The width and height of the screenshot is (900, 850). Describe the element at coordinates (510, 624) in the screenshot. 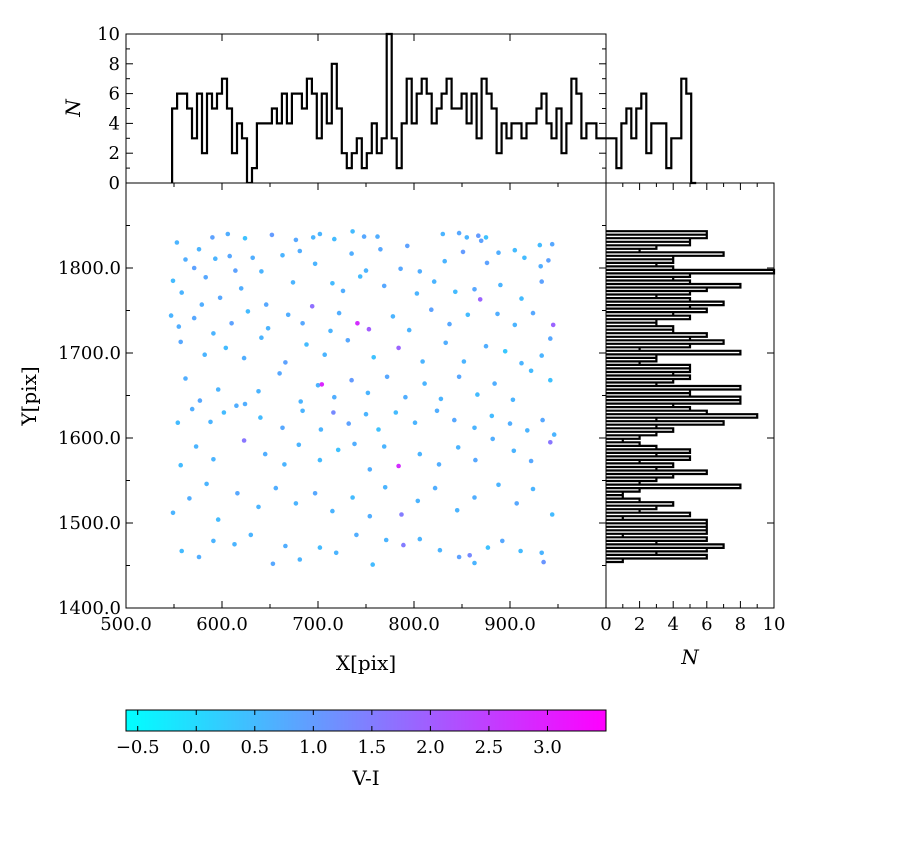

I see `x-tick-label: 900.0` at that location.